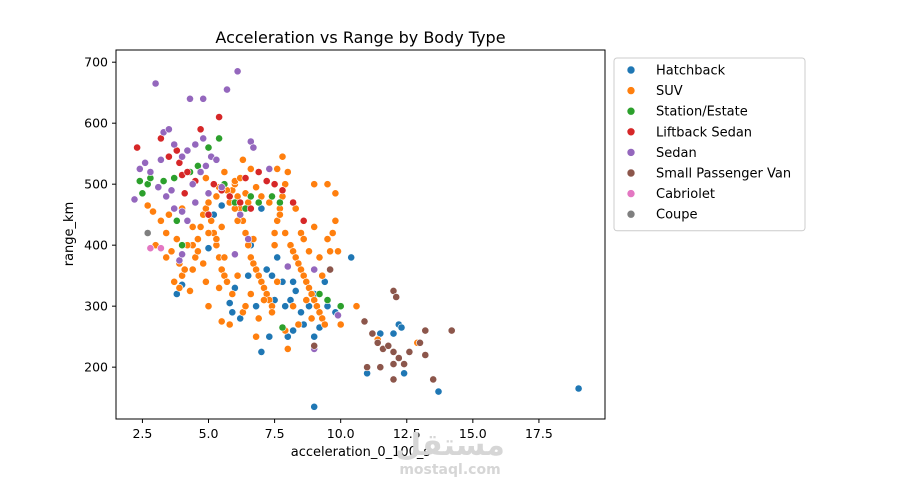 Image resolution: width=900 pixels, height=491 pixels. Describe the element at coordinates (669, 91) in the screenshot. I see `legend-label-suv: SUV` at that location.